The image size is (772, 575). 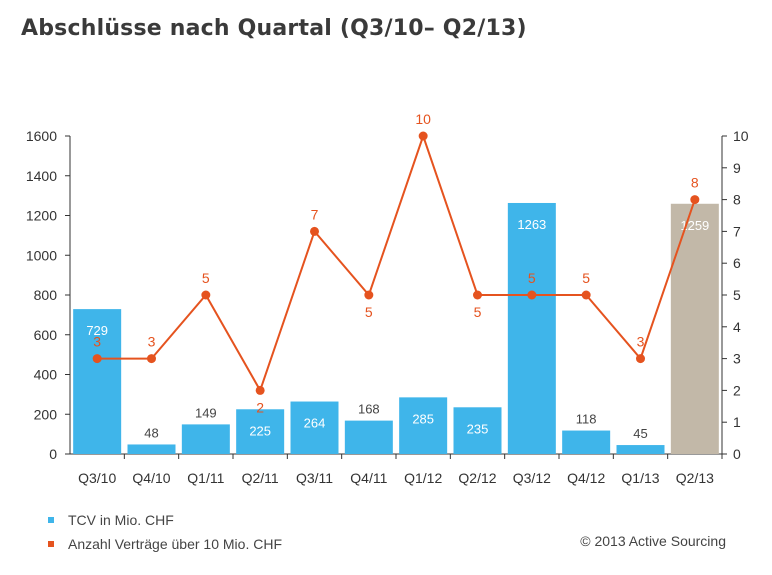 What do you see at coordinates (46, 295) in the screenshot?
I see `y-tick-label-left: 800` at bounding box center [46, 295].